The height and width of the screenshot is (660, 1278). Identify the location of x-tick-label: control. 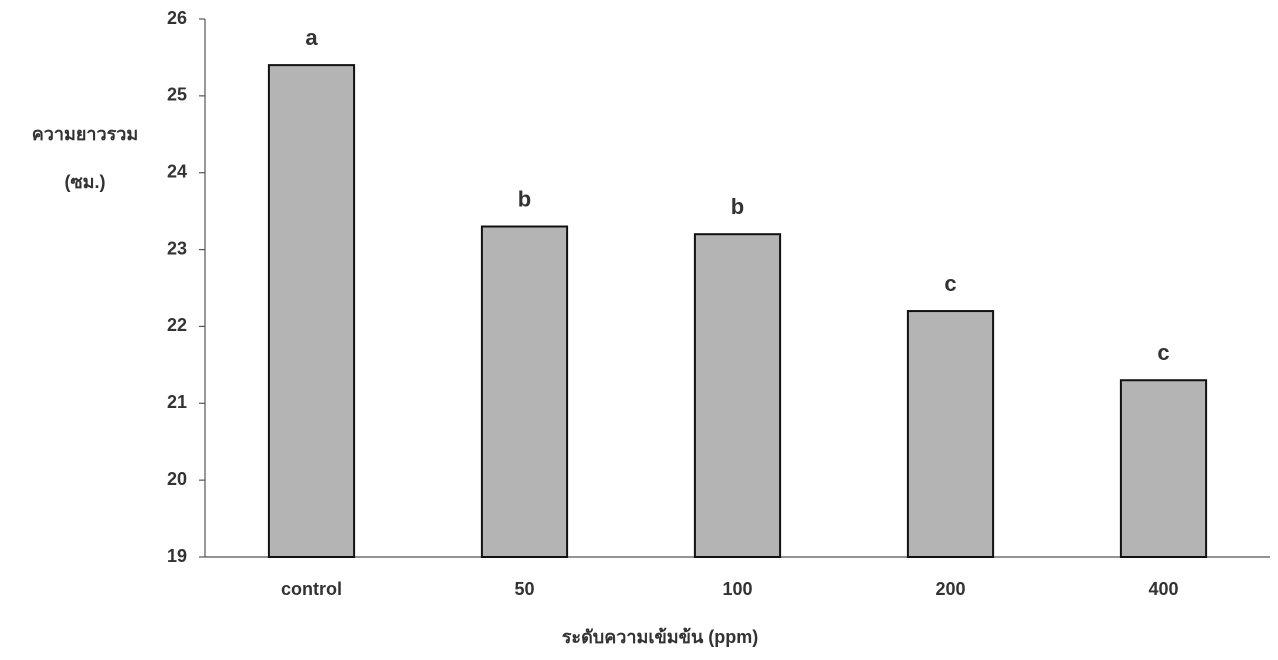
(311, 589).